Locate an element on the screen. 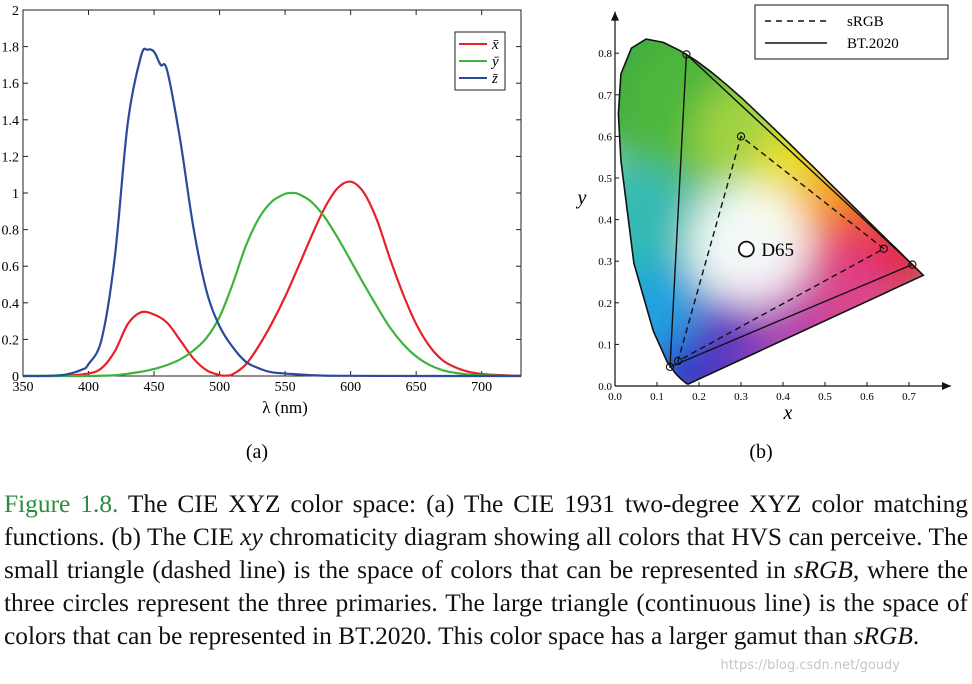 The height and width of the screenshot is (684, 972). white-point-label: D65 is located at coordinates (777, 250).